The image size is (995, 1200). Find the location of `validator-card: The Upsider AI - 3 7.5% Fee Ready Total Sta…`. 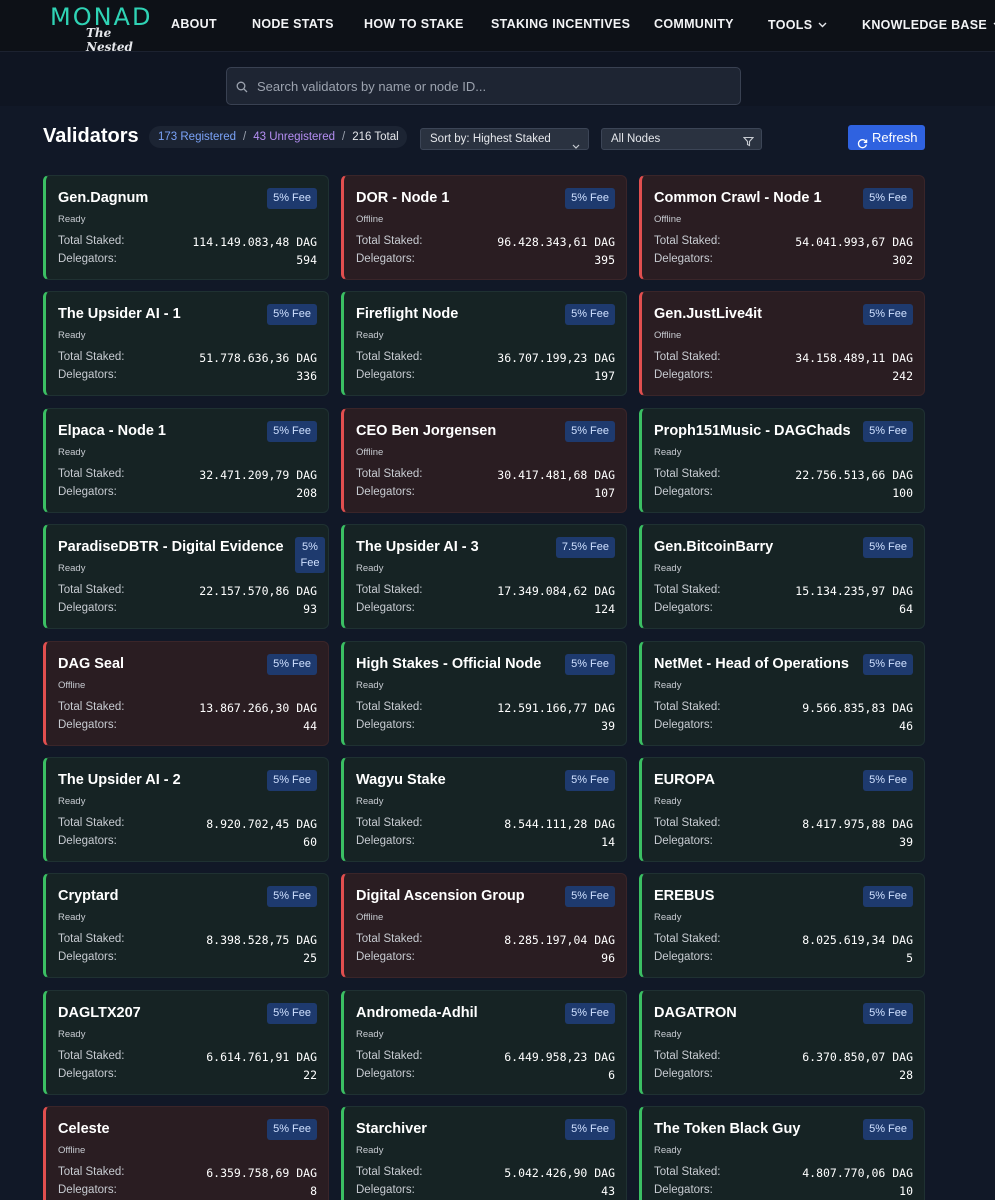

validator-card: The Upsider AI - 3 7.5% Fee Ready Total Sta… is located at coordinates (484, 576).